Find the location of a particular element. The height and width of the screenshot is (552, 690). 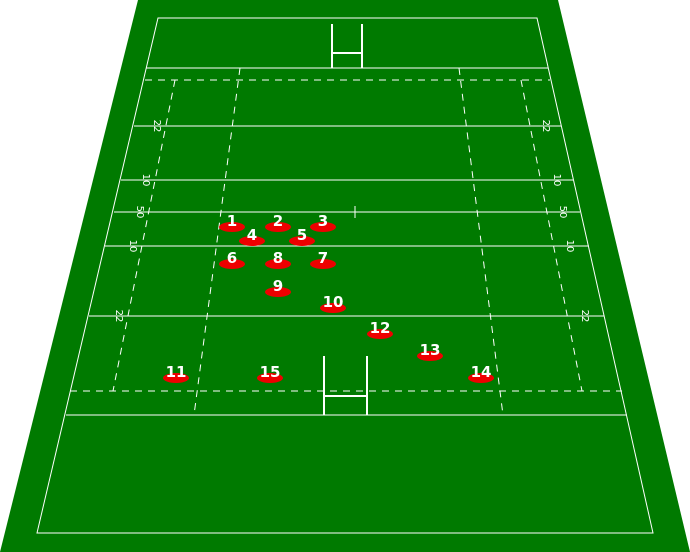

player-number: 7 is located at coordinates (323, 258).